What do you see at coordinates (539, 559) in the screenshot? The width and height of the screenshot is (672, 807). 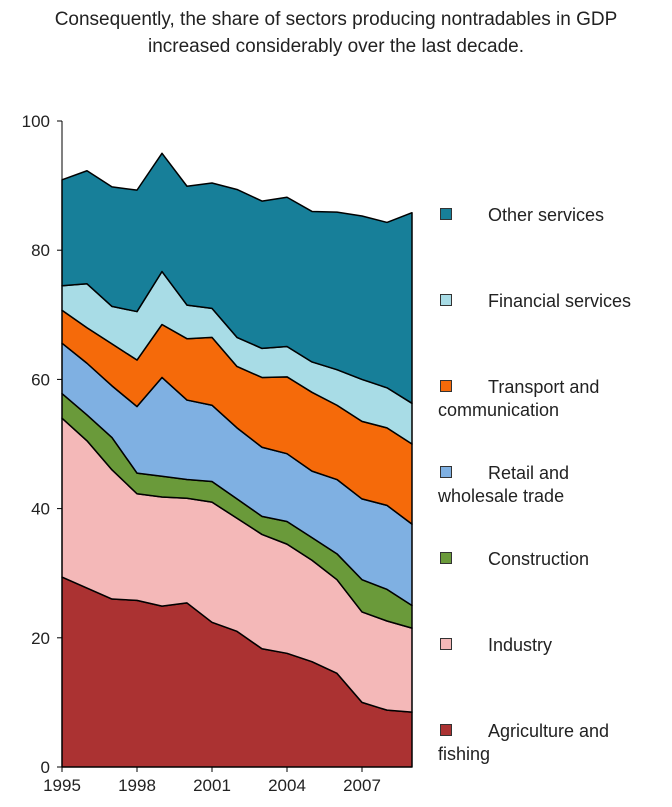 I see `legend-label: Construction` at bounding box center [539, 559].